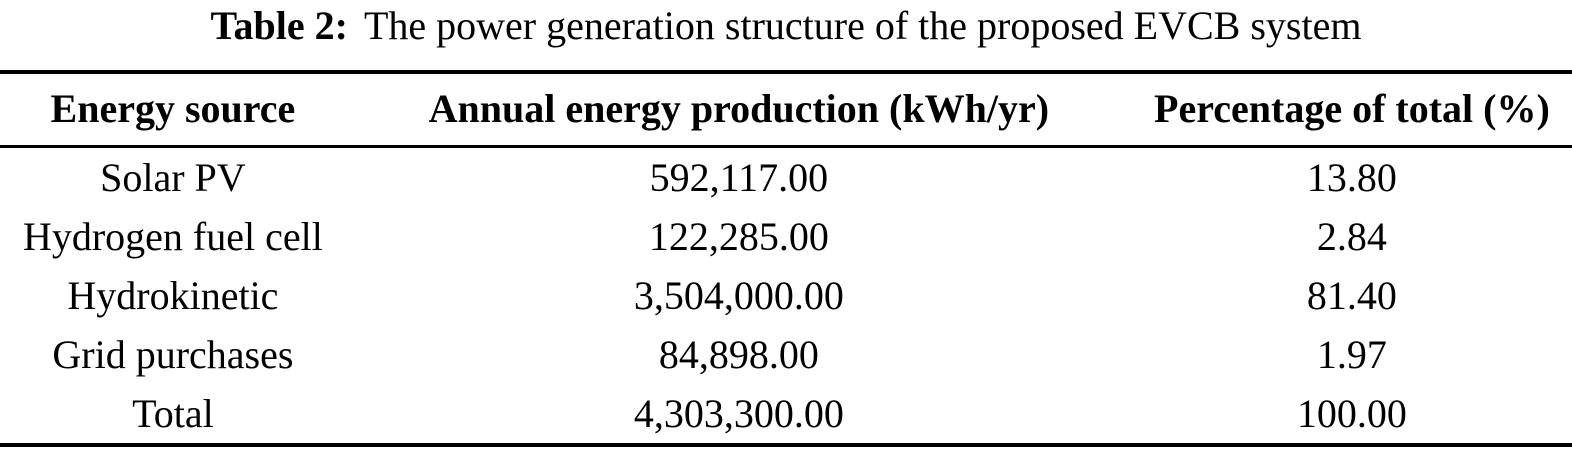  I want to click on table-row-solar-pv: Solar PV 592,117.00 13.80, so click(786, 177).